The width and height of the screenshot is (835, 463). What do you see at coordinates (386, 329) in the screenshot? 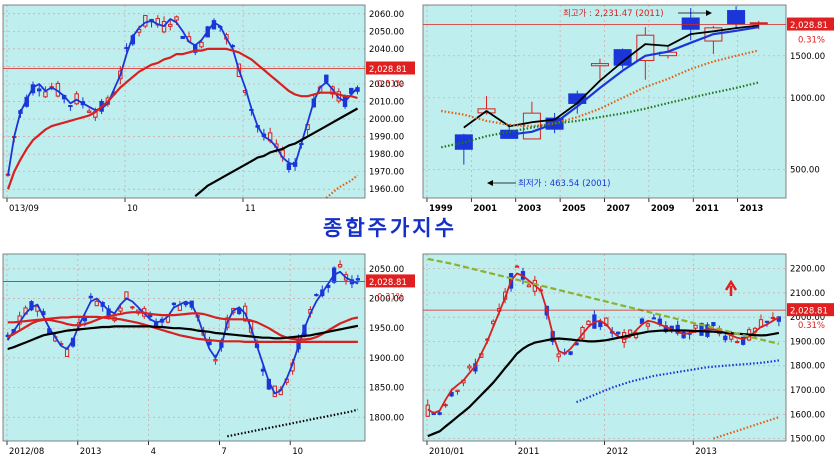
I see `y-tick-label: 1950.00` at bounding box center [386, 329].